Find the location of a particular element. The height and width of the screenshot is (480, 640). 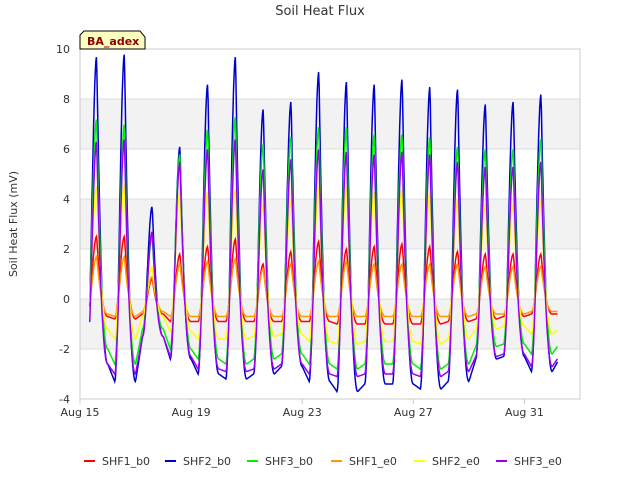

x-tick-label: Aug 27 is located at coordinates (413, 412).